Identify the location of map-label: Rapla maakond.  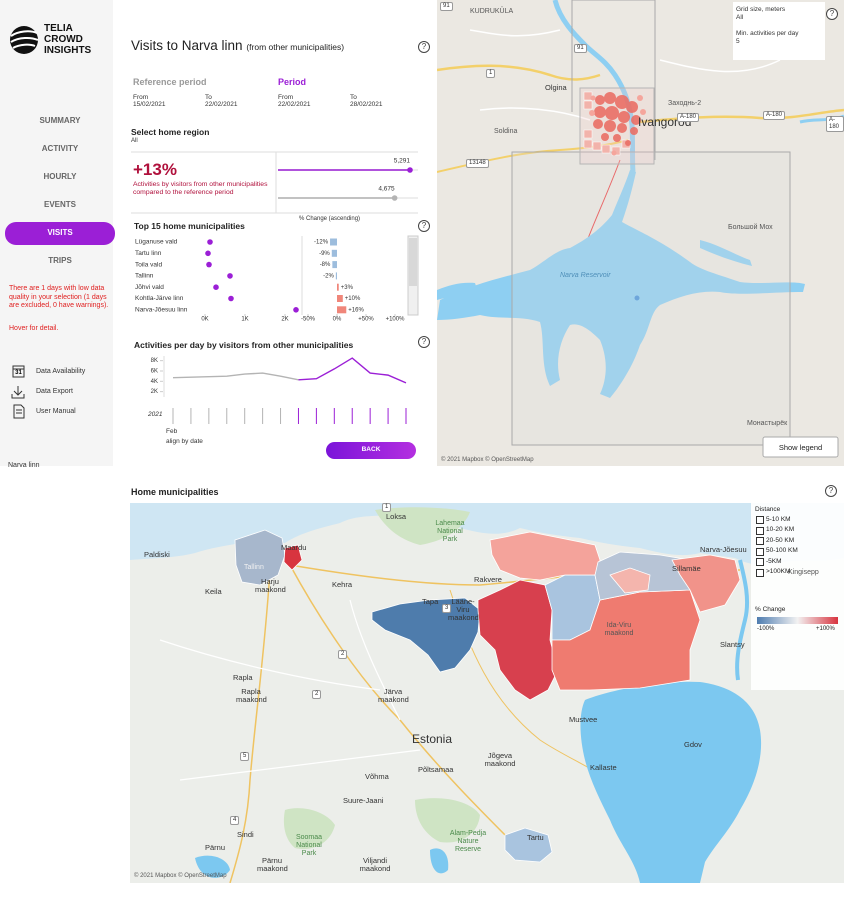
(251, 695).